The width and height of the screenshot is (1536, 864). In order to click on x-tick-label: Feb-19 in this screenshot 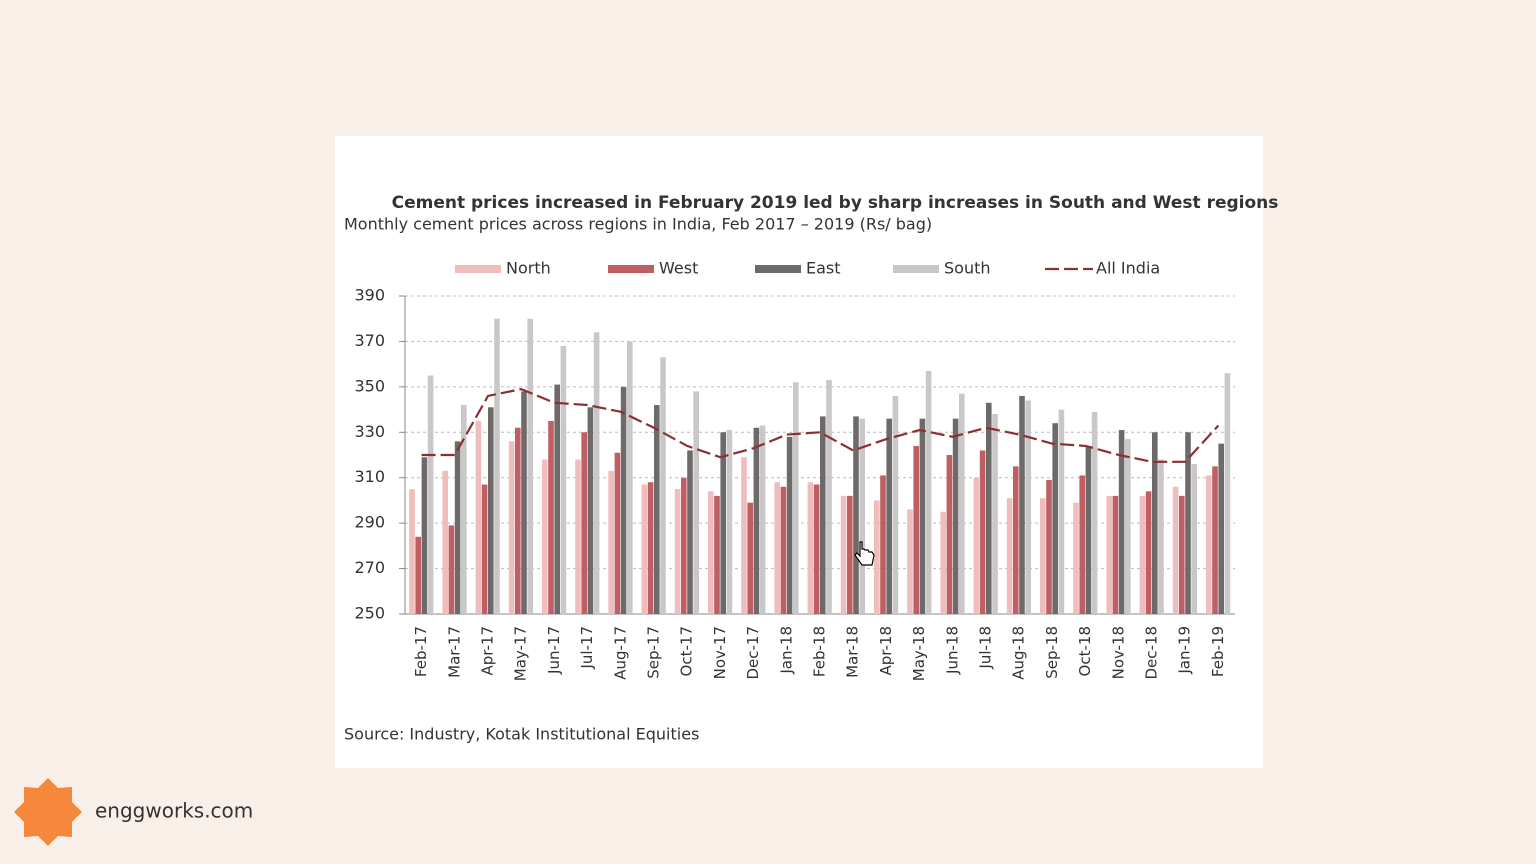, I will do `click(1218, 651)`.